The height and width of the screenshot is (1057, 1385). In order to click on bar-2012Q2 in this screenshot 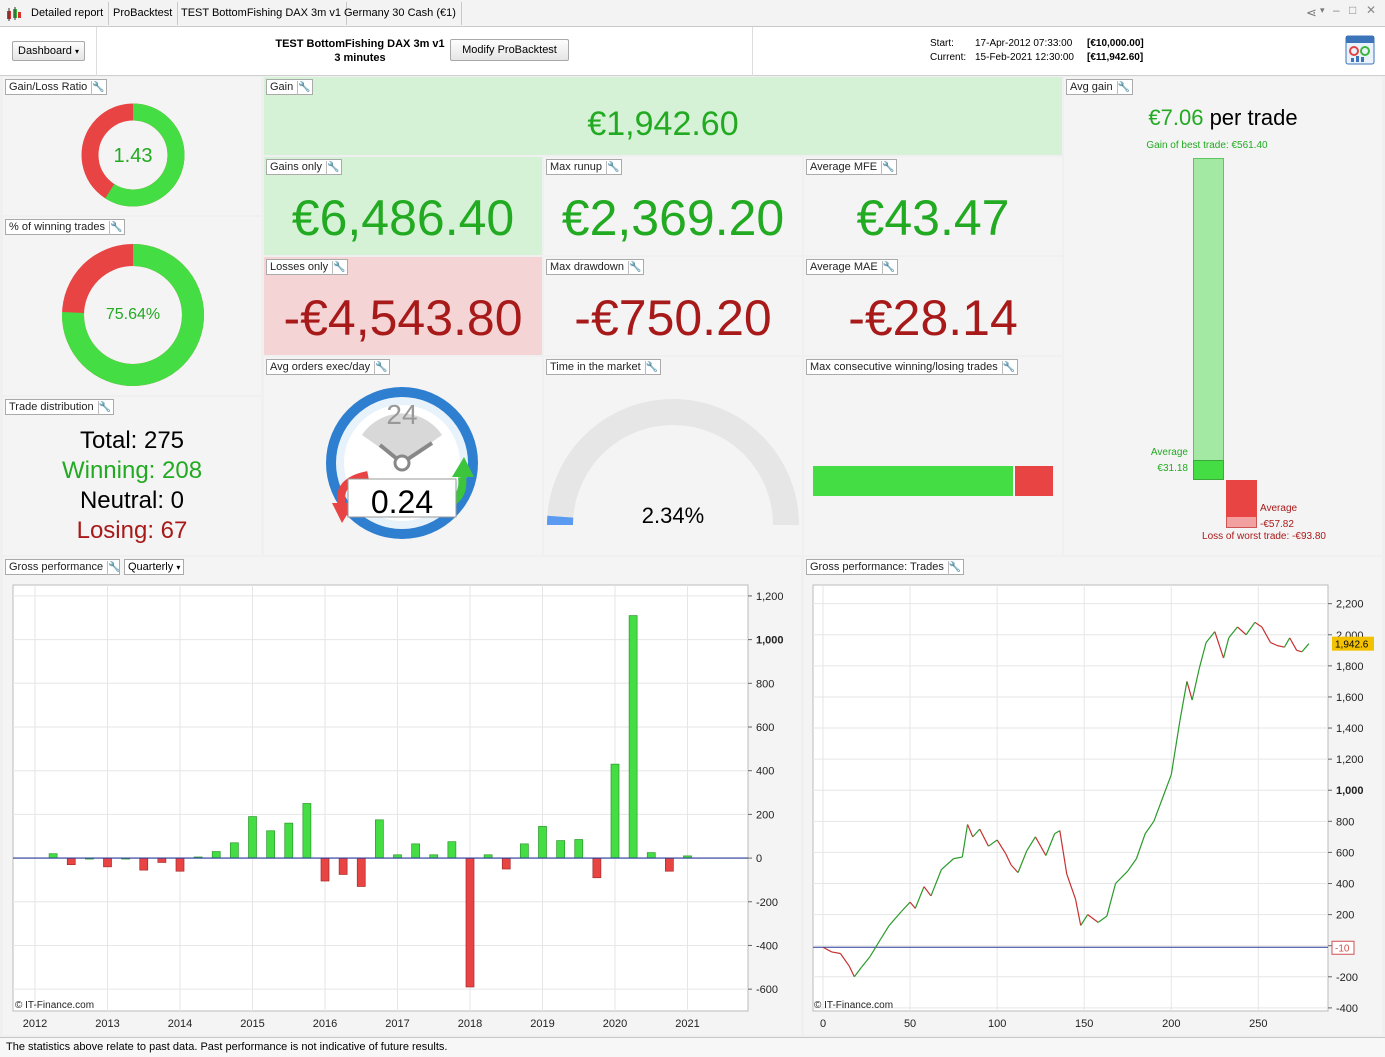, I will do `click(53, 856)`.